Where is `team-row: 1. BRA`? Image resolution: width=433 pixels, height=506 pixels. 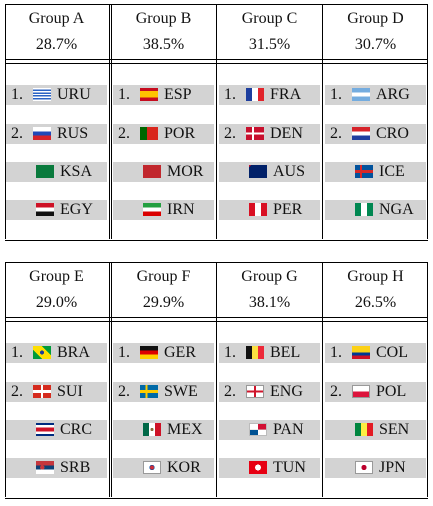 team-row: 1. BRA is located at coordinates (56, 353).